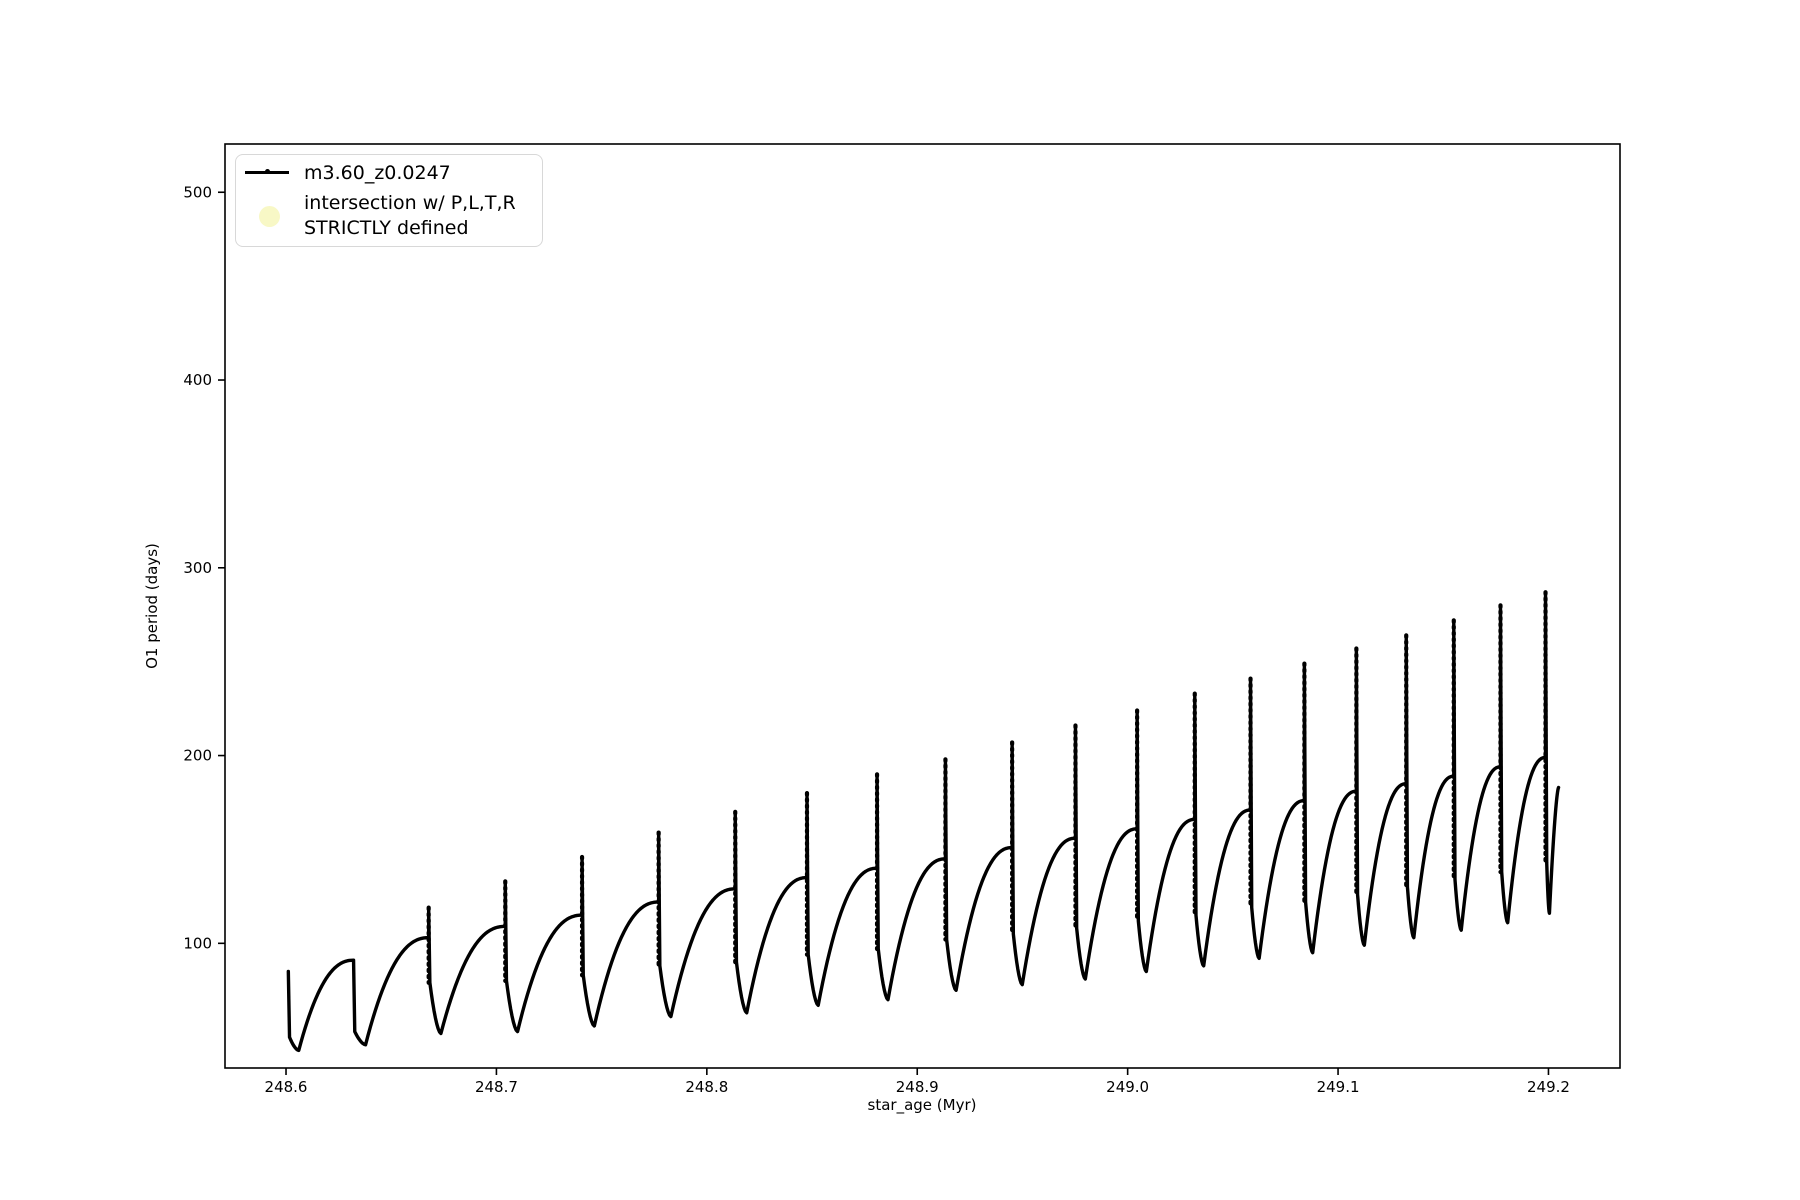 Image resolution: width=1800 pixels, height=1200 pixels. I want to click on legend-line-sample, so click(267, 172).